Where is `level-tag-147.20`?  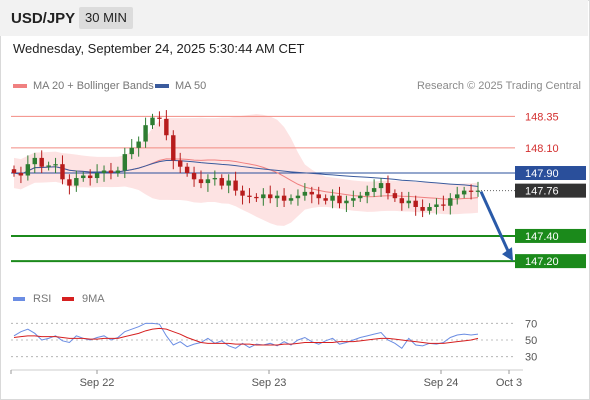 level-tag-147.20 is located at coordinates (550, 261).